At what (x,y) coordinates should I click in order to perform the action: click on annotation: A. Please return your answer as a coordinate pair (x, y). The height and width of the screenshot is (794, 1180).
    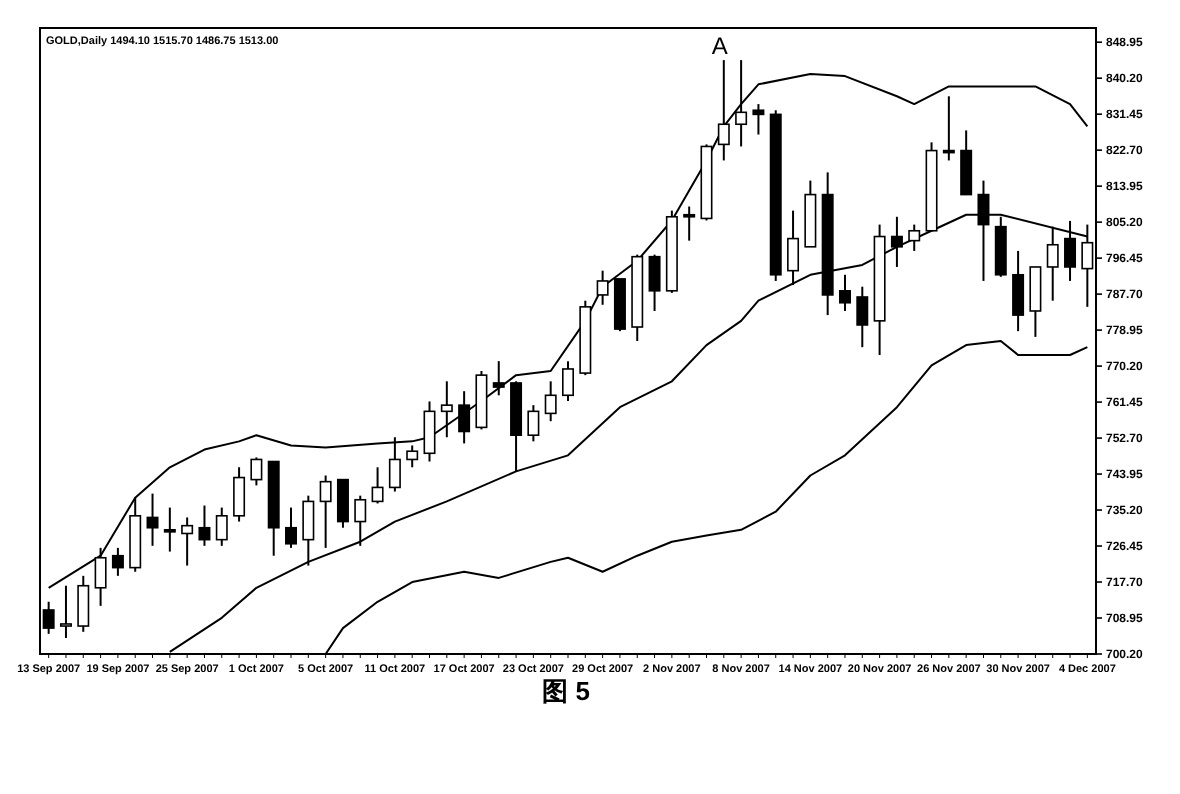
    Looking at the image, I should click on (719, 46).